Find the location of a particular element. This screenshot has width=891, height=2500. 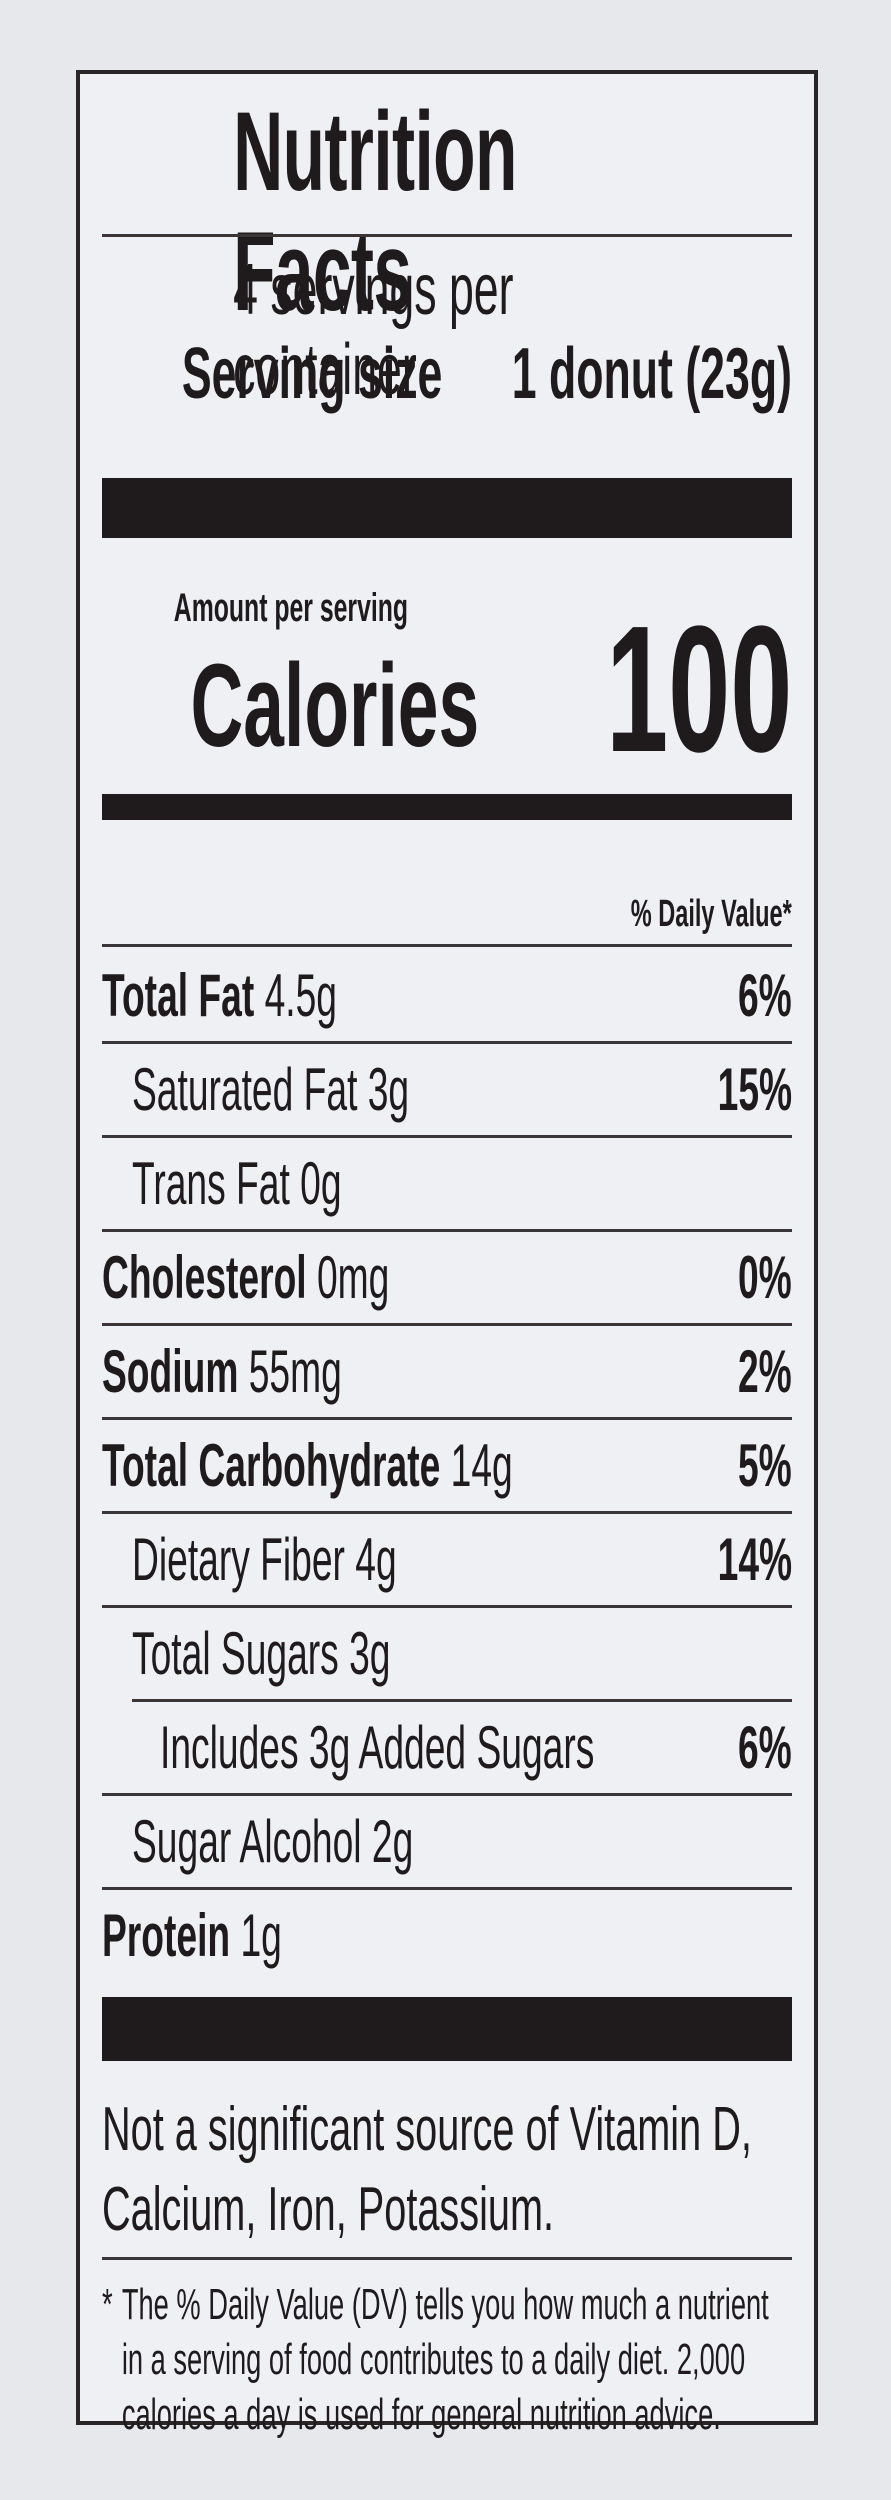

nutrient-row-total-carbohydrate: Total Carbohydrate 14g 5% is located at coordinates (447, 1467).